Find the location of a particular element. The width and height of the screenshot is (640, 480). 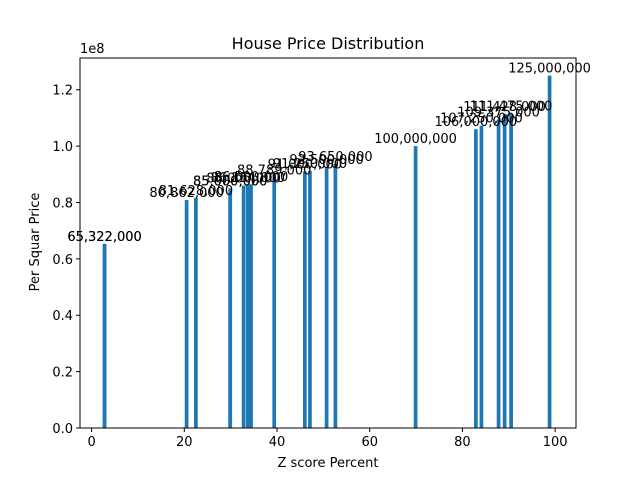

bar-value-label: 109,375,000 is located at coordinates (498, 113).